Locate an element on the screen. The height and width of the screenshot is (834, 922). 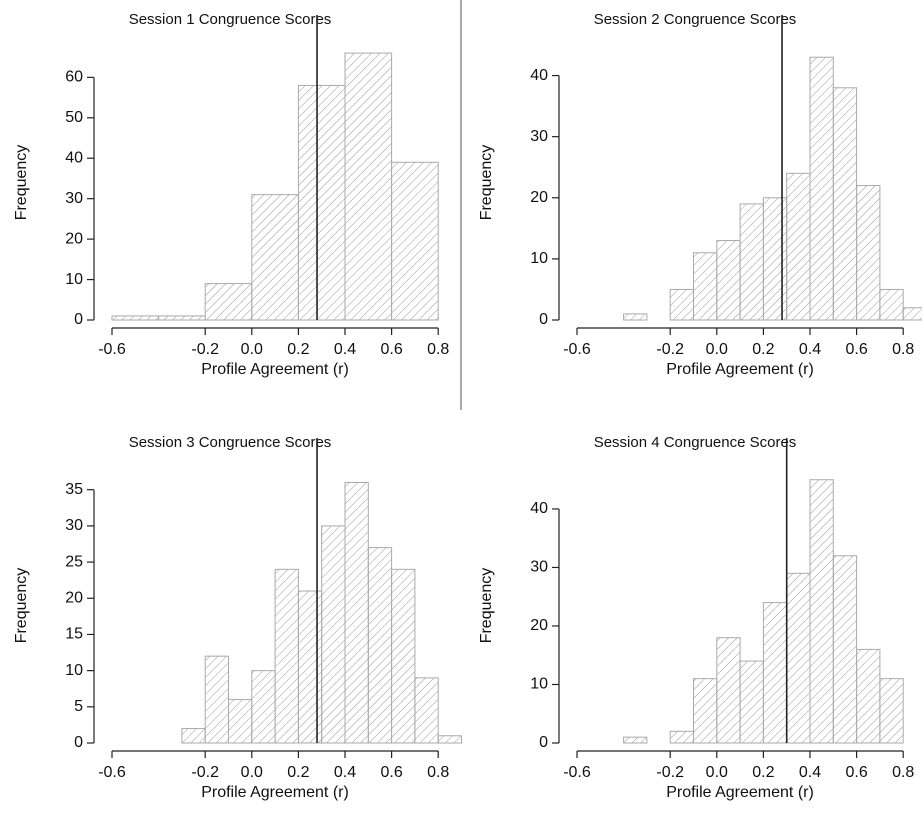
chart-title: Session 4 Congruence Scores is located at coordinates (695, 442).